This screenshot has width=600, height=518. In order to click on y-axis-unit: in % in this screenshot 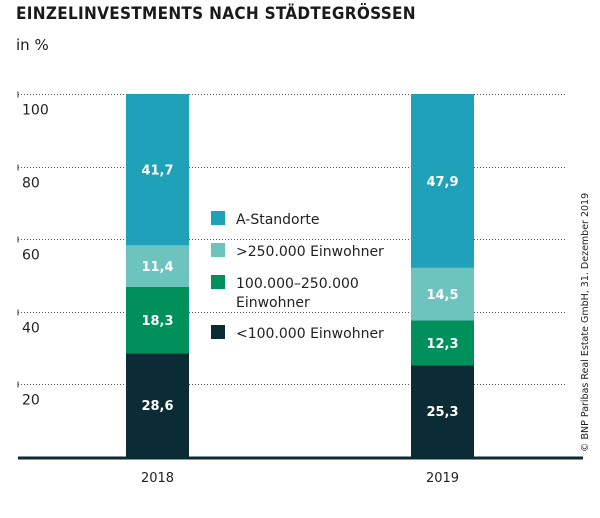, I will do `click(32, 45)`.